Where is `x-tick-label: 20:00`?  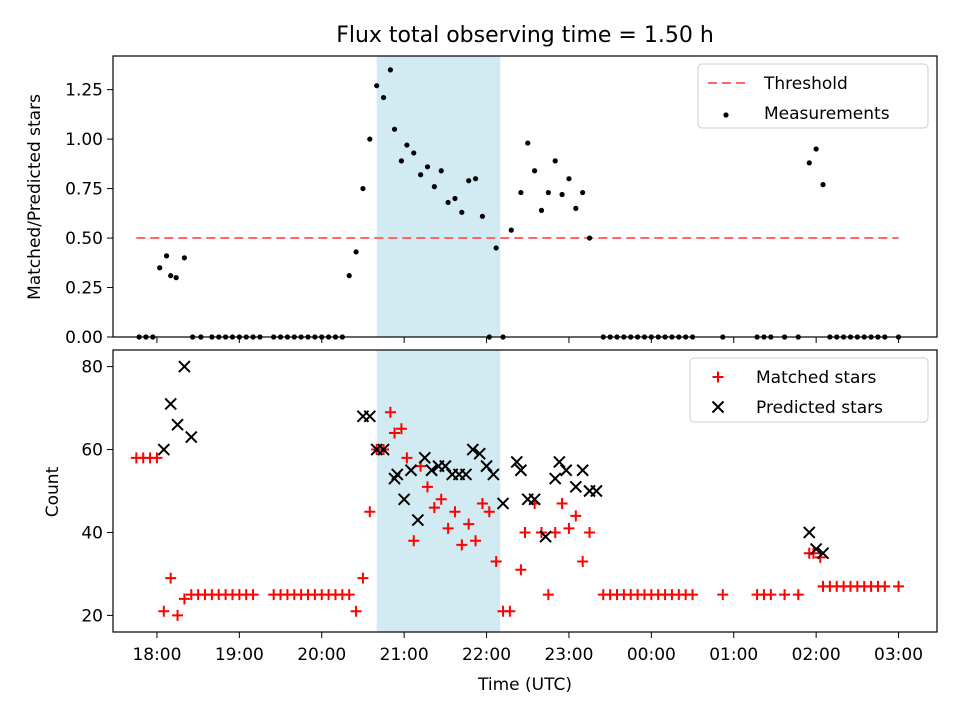 x-tick-label: 20:00 is located at coordinates (321, 655).